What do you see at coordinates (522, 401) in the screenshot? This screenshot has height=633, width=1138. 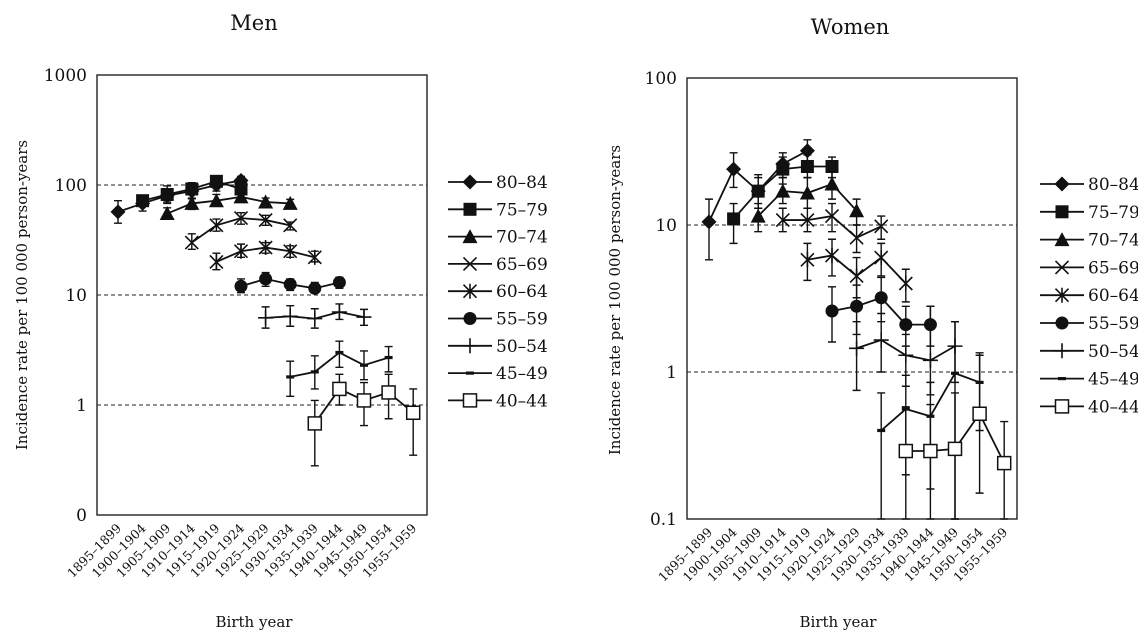 I see `legend-label-men-8: 40–44` at bounding box center [522, 401].